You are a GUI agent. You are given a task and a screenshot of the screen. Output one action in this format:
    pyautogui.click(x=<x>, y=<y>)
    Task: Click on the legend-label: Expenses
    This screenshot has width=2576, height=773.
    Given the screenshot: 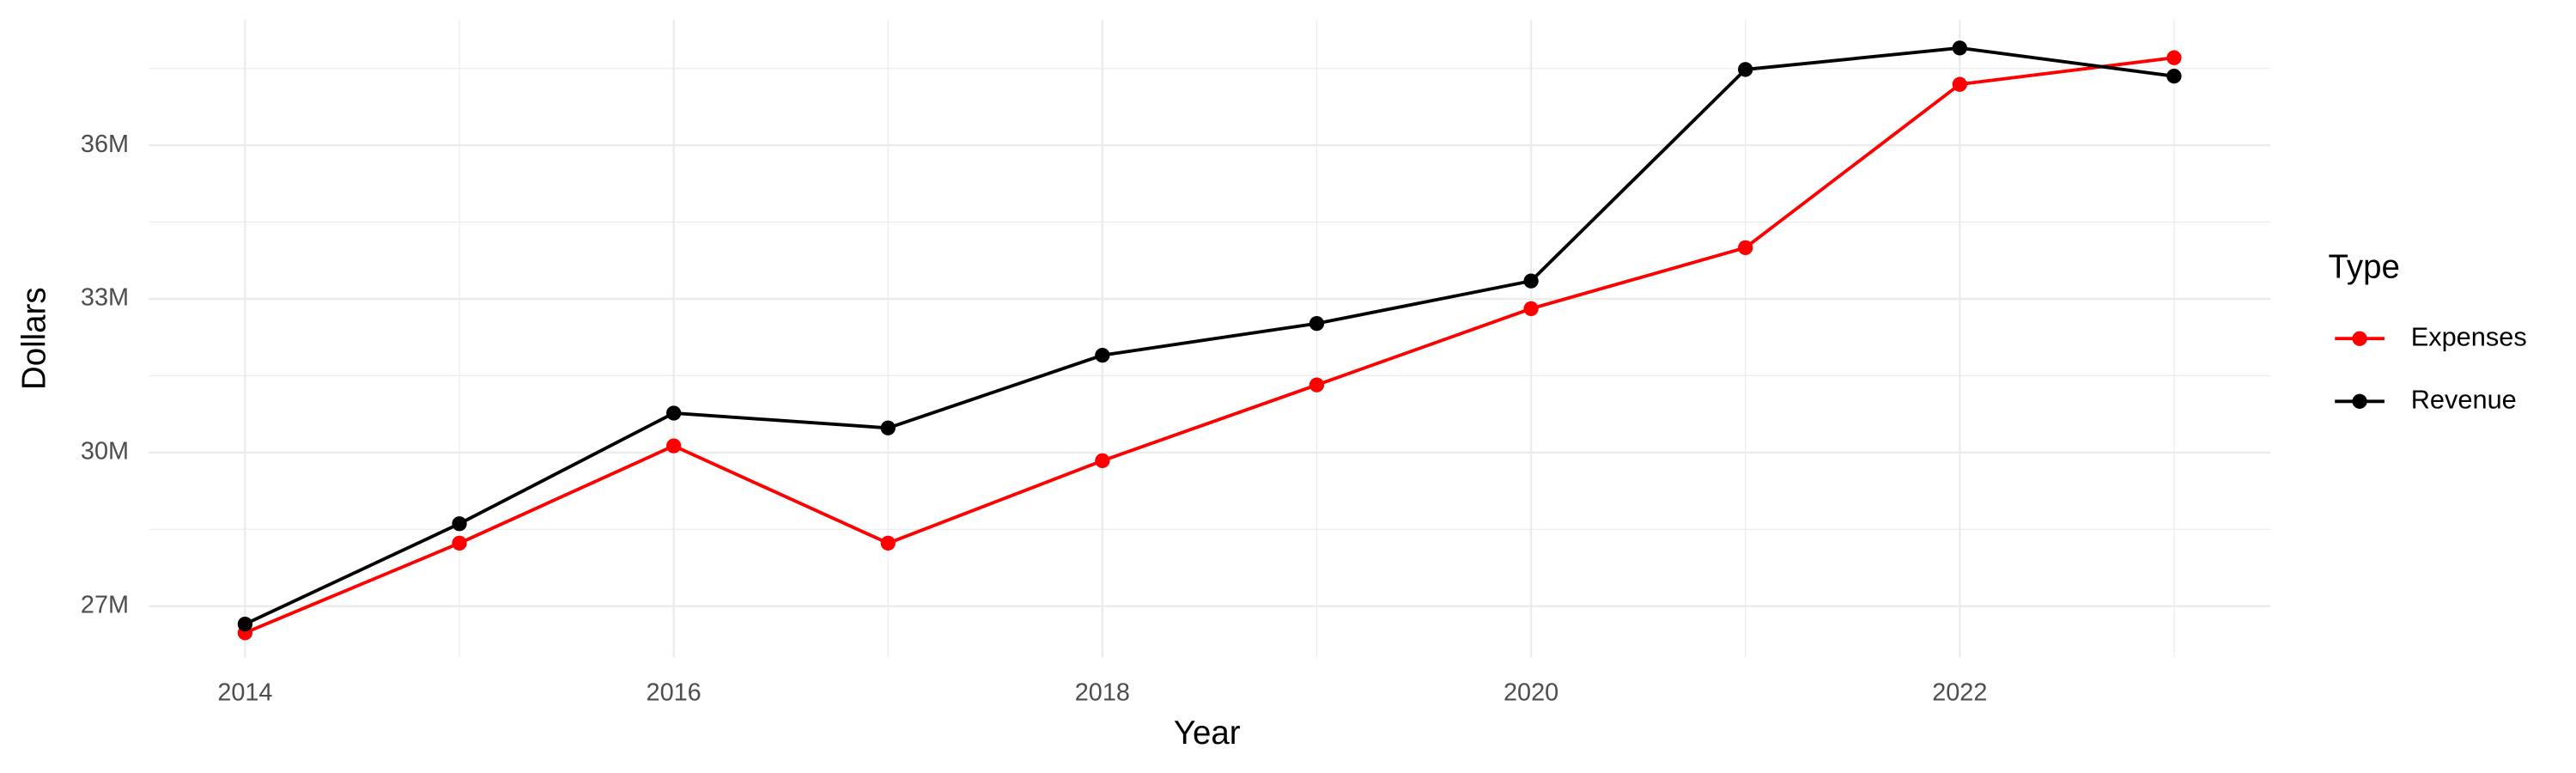 What is the action you would take?
    pyautogui.click(x=2469, y=336)
    